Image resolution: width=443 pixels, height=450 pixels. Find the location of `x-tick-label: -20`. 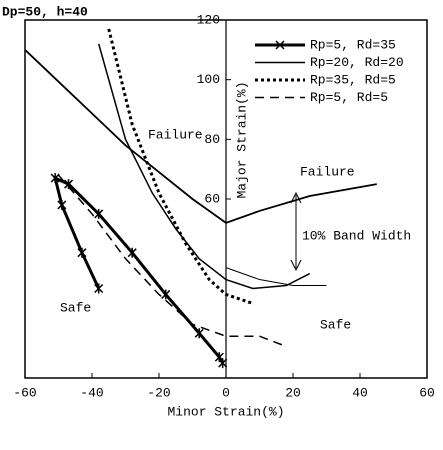

x-tick-label: -20 is located at coordinates (158, 392).